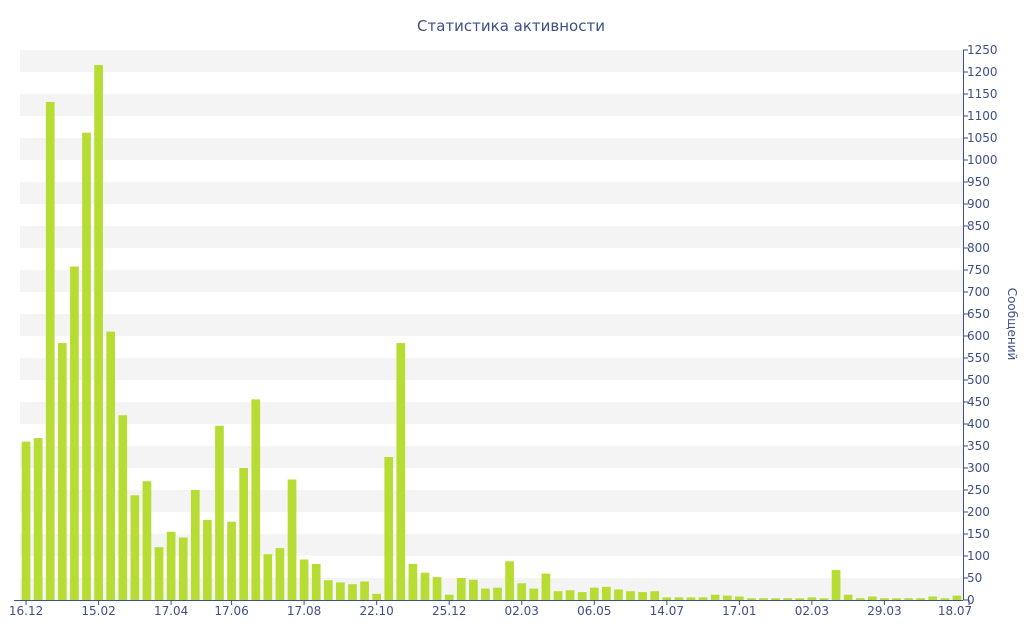 The width and height of the screenshot is (1024, 640). I want to click on y-tick-label: 600, so click(978, 336).